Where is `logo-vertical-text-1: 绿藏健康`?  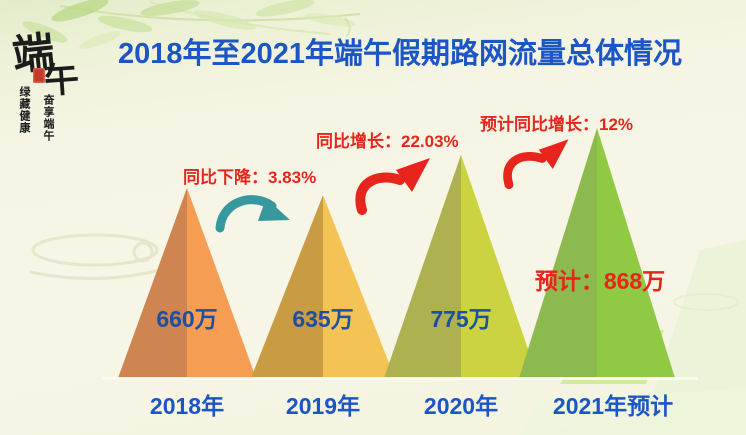
logo-vertical-text-1: 绿藏健康 is located at coordinates (24, 110).